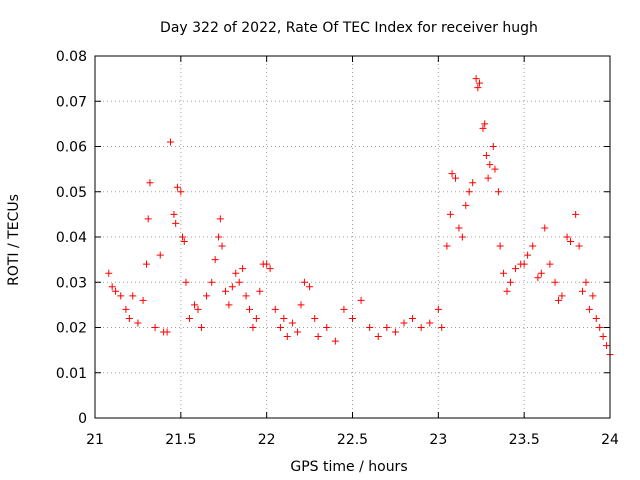 The width and height of the screenshot is (640, 480). Describe the element at coordinates (82, 419) in the screenshot. I see `y-tick-label: 0` at that location.